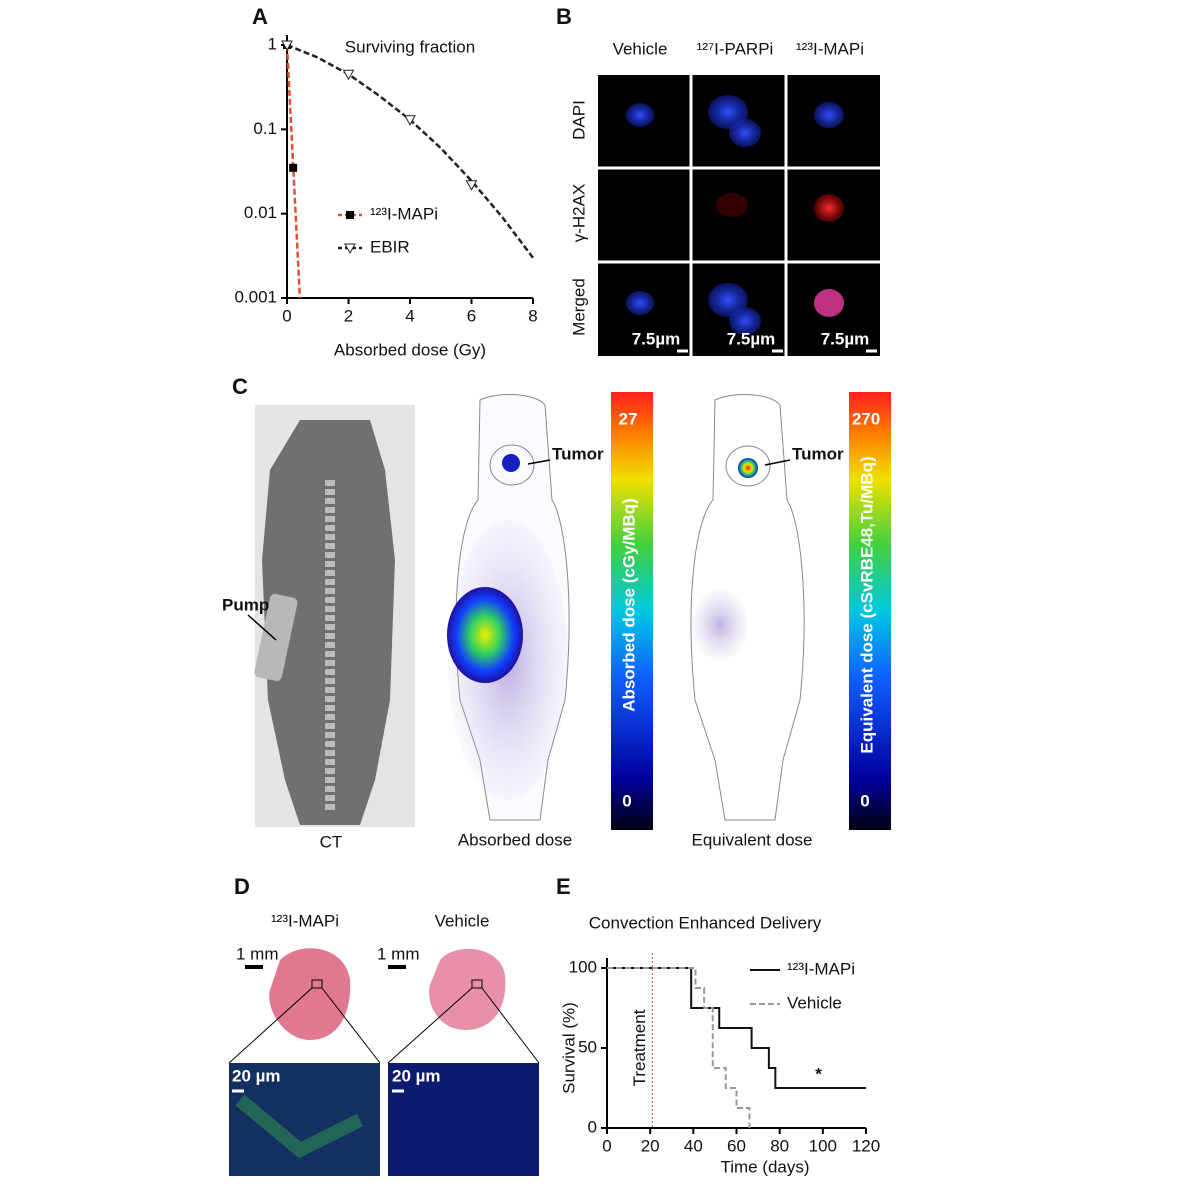 This screenshot has width=1181, height=1192. What do you see at coordinates (515, 839) in the screenshot?
I see `caption: Absorbed dose` at bounding box center [515, 839].